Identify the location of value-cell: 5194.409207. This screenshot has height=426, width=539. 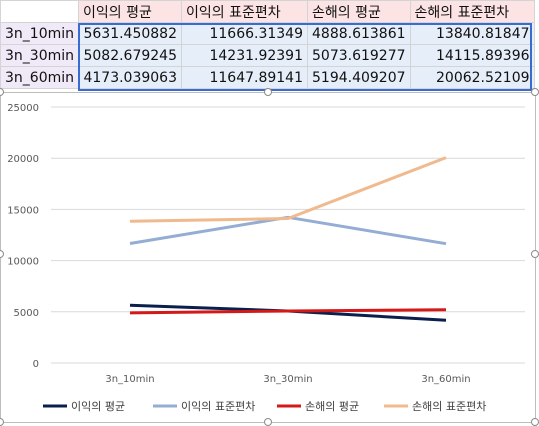
(359, 77).